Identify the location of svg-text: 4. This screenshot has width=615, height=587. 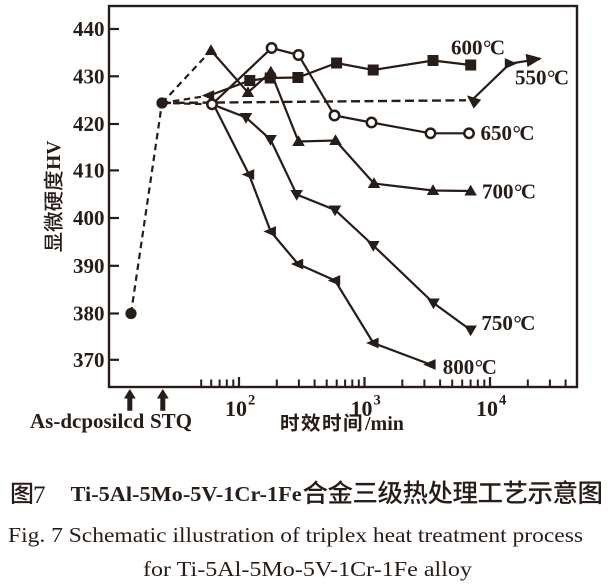
(502, 401).